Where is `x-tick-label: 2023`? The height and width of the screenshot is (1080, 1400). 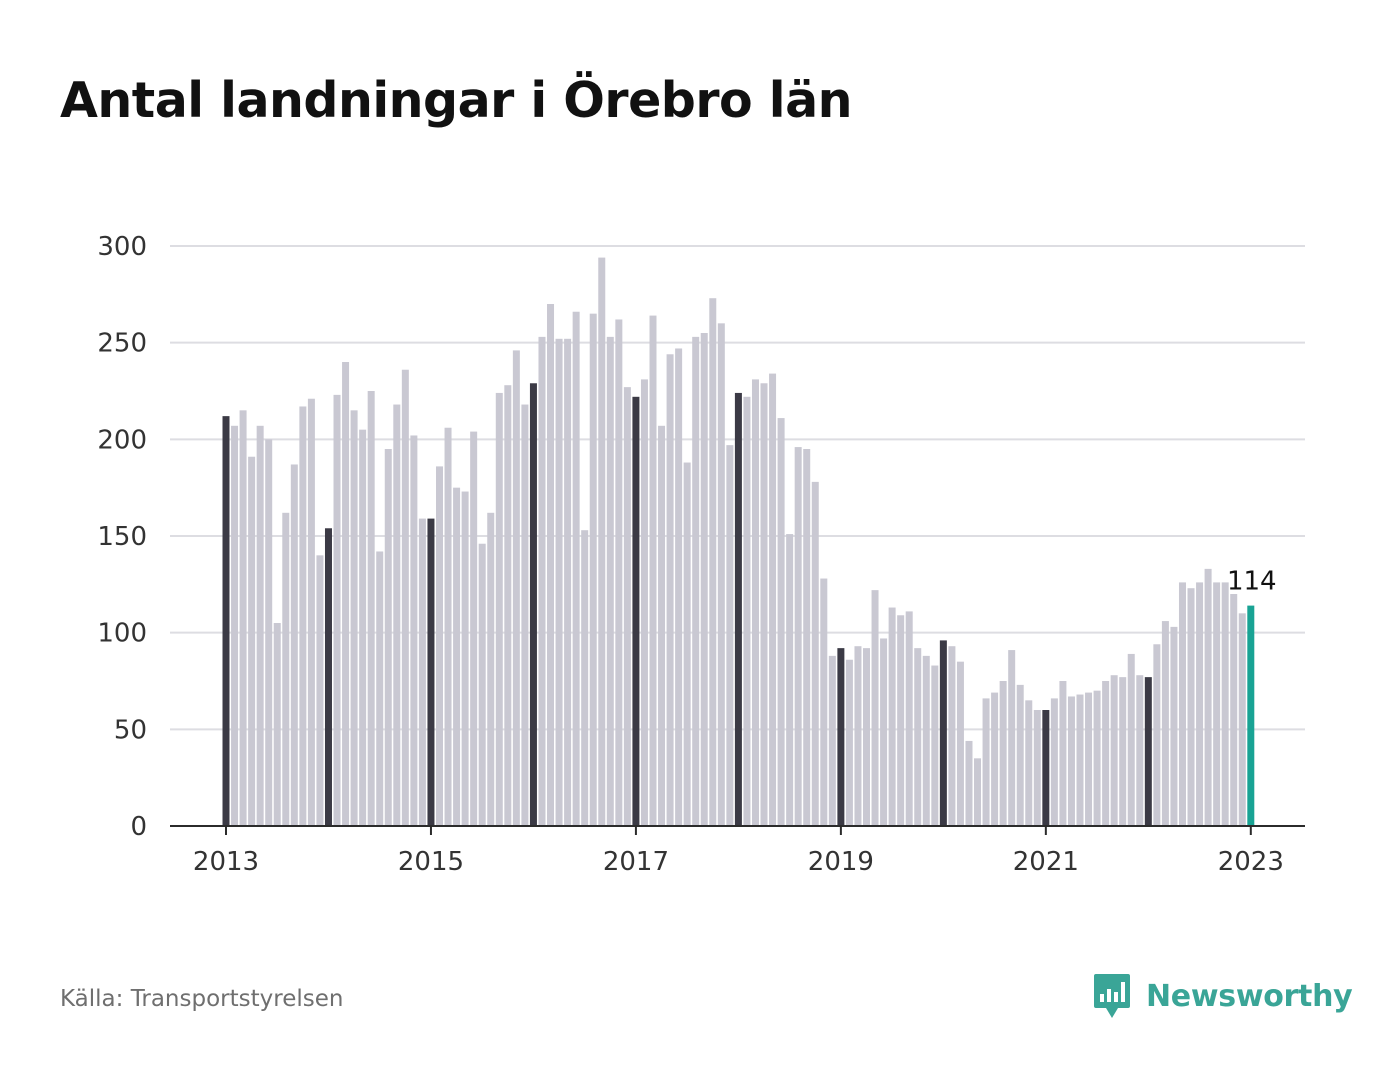
x-tick-label: 2023 is located at coordinates (1251, 862).